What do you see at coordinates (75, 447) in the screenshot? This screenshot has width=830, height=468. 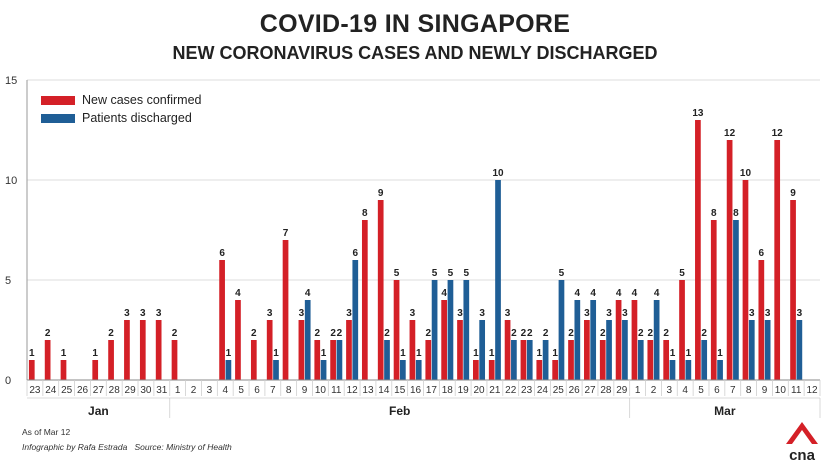 I see `credit-text: Infographic by Rafa Estrada` at bounding box center [75, 447].